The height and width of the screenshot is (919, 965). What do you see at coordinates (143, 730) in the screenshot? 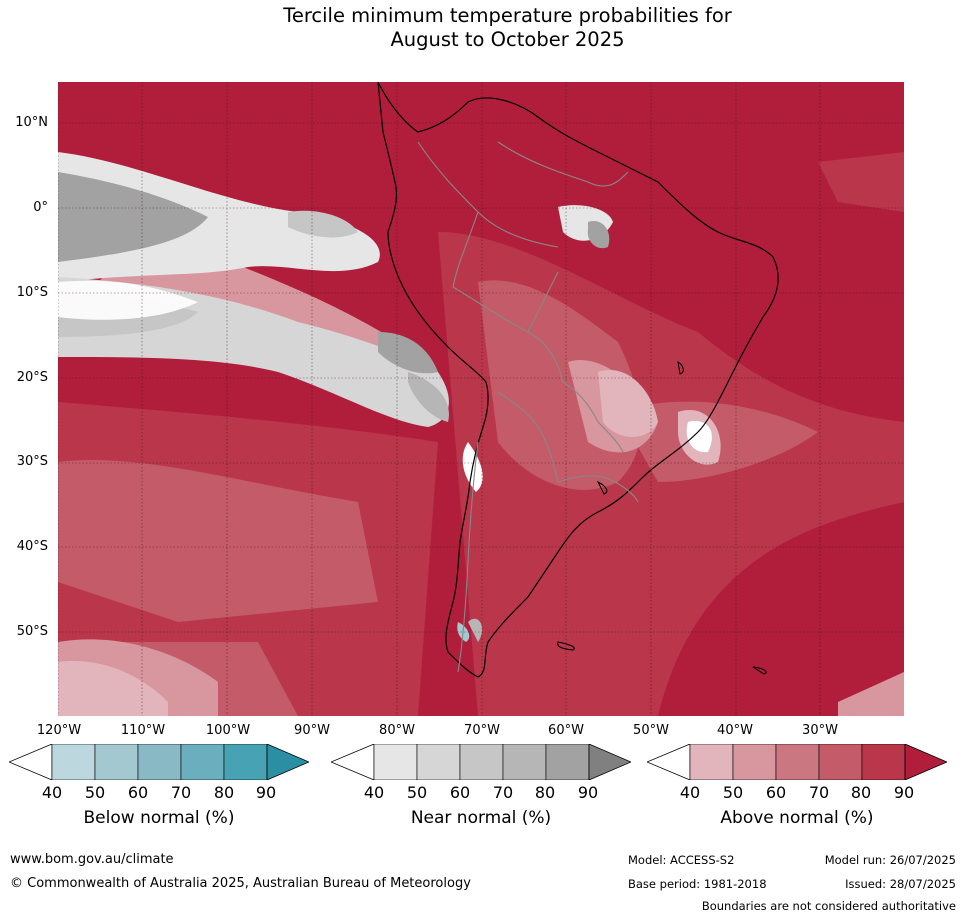
I see `lon-label: 110°W` at bounding box center [143, 730].